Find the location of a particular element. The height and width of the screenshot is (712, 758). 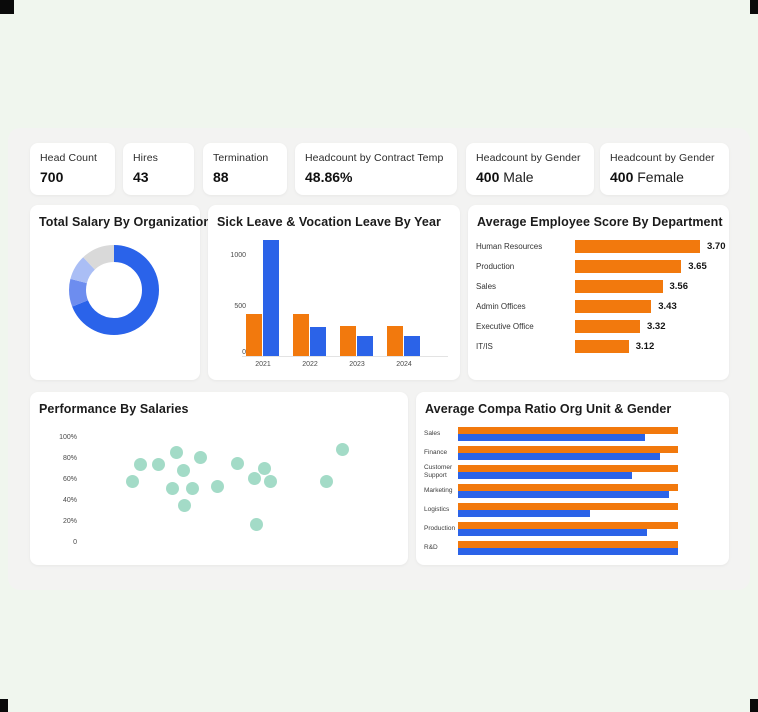

kpi-card-1: Head Count 700 is located at coordinates (72, 169).